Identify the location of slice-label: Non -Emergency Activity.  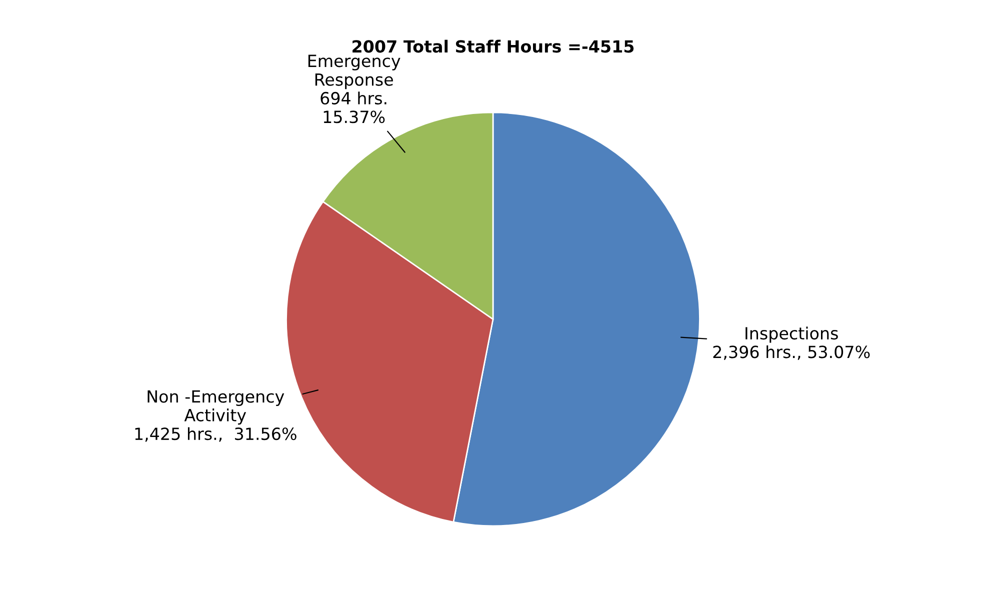
(216, 407).